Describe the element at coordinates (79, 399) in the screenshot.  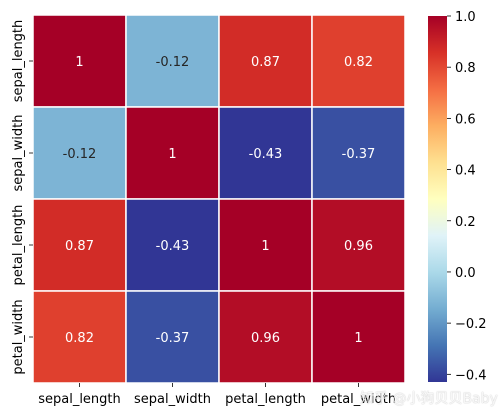
I see `x-tick-label: sepal_length` at that location.